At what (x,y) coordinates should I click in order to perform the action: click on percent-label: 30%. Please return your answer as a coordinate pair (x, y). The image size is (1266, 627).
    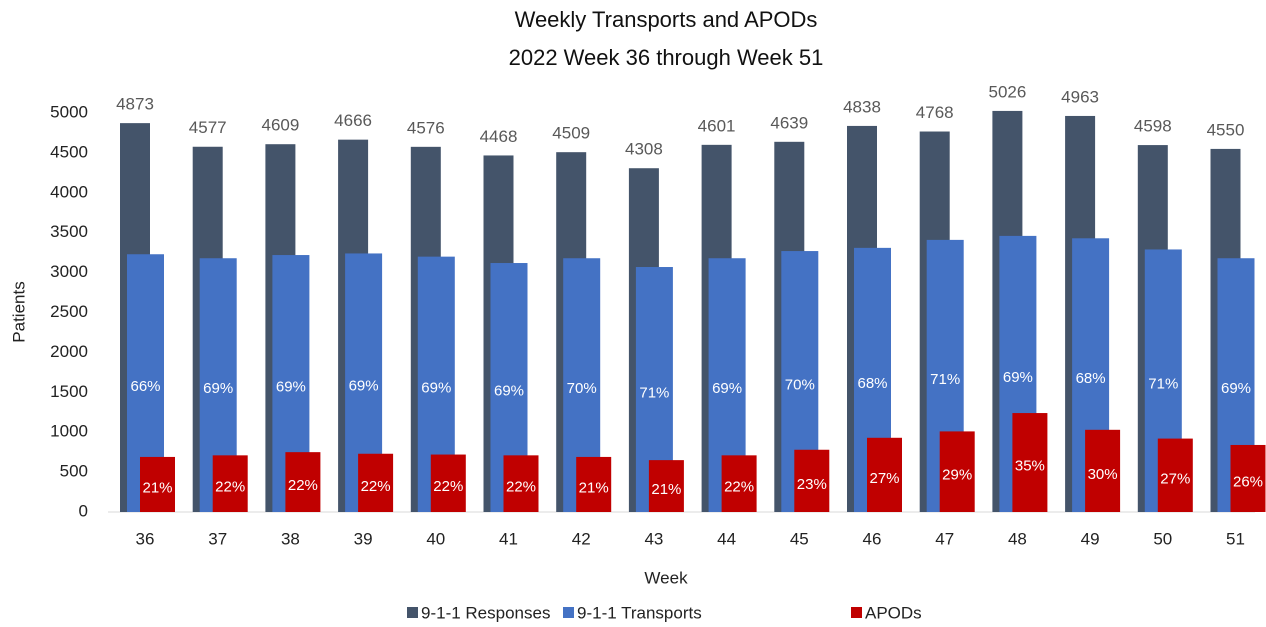
    Looking at the image, I should click on (1103, 474).